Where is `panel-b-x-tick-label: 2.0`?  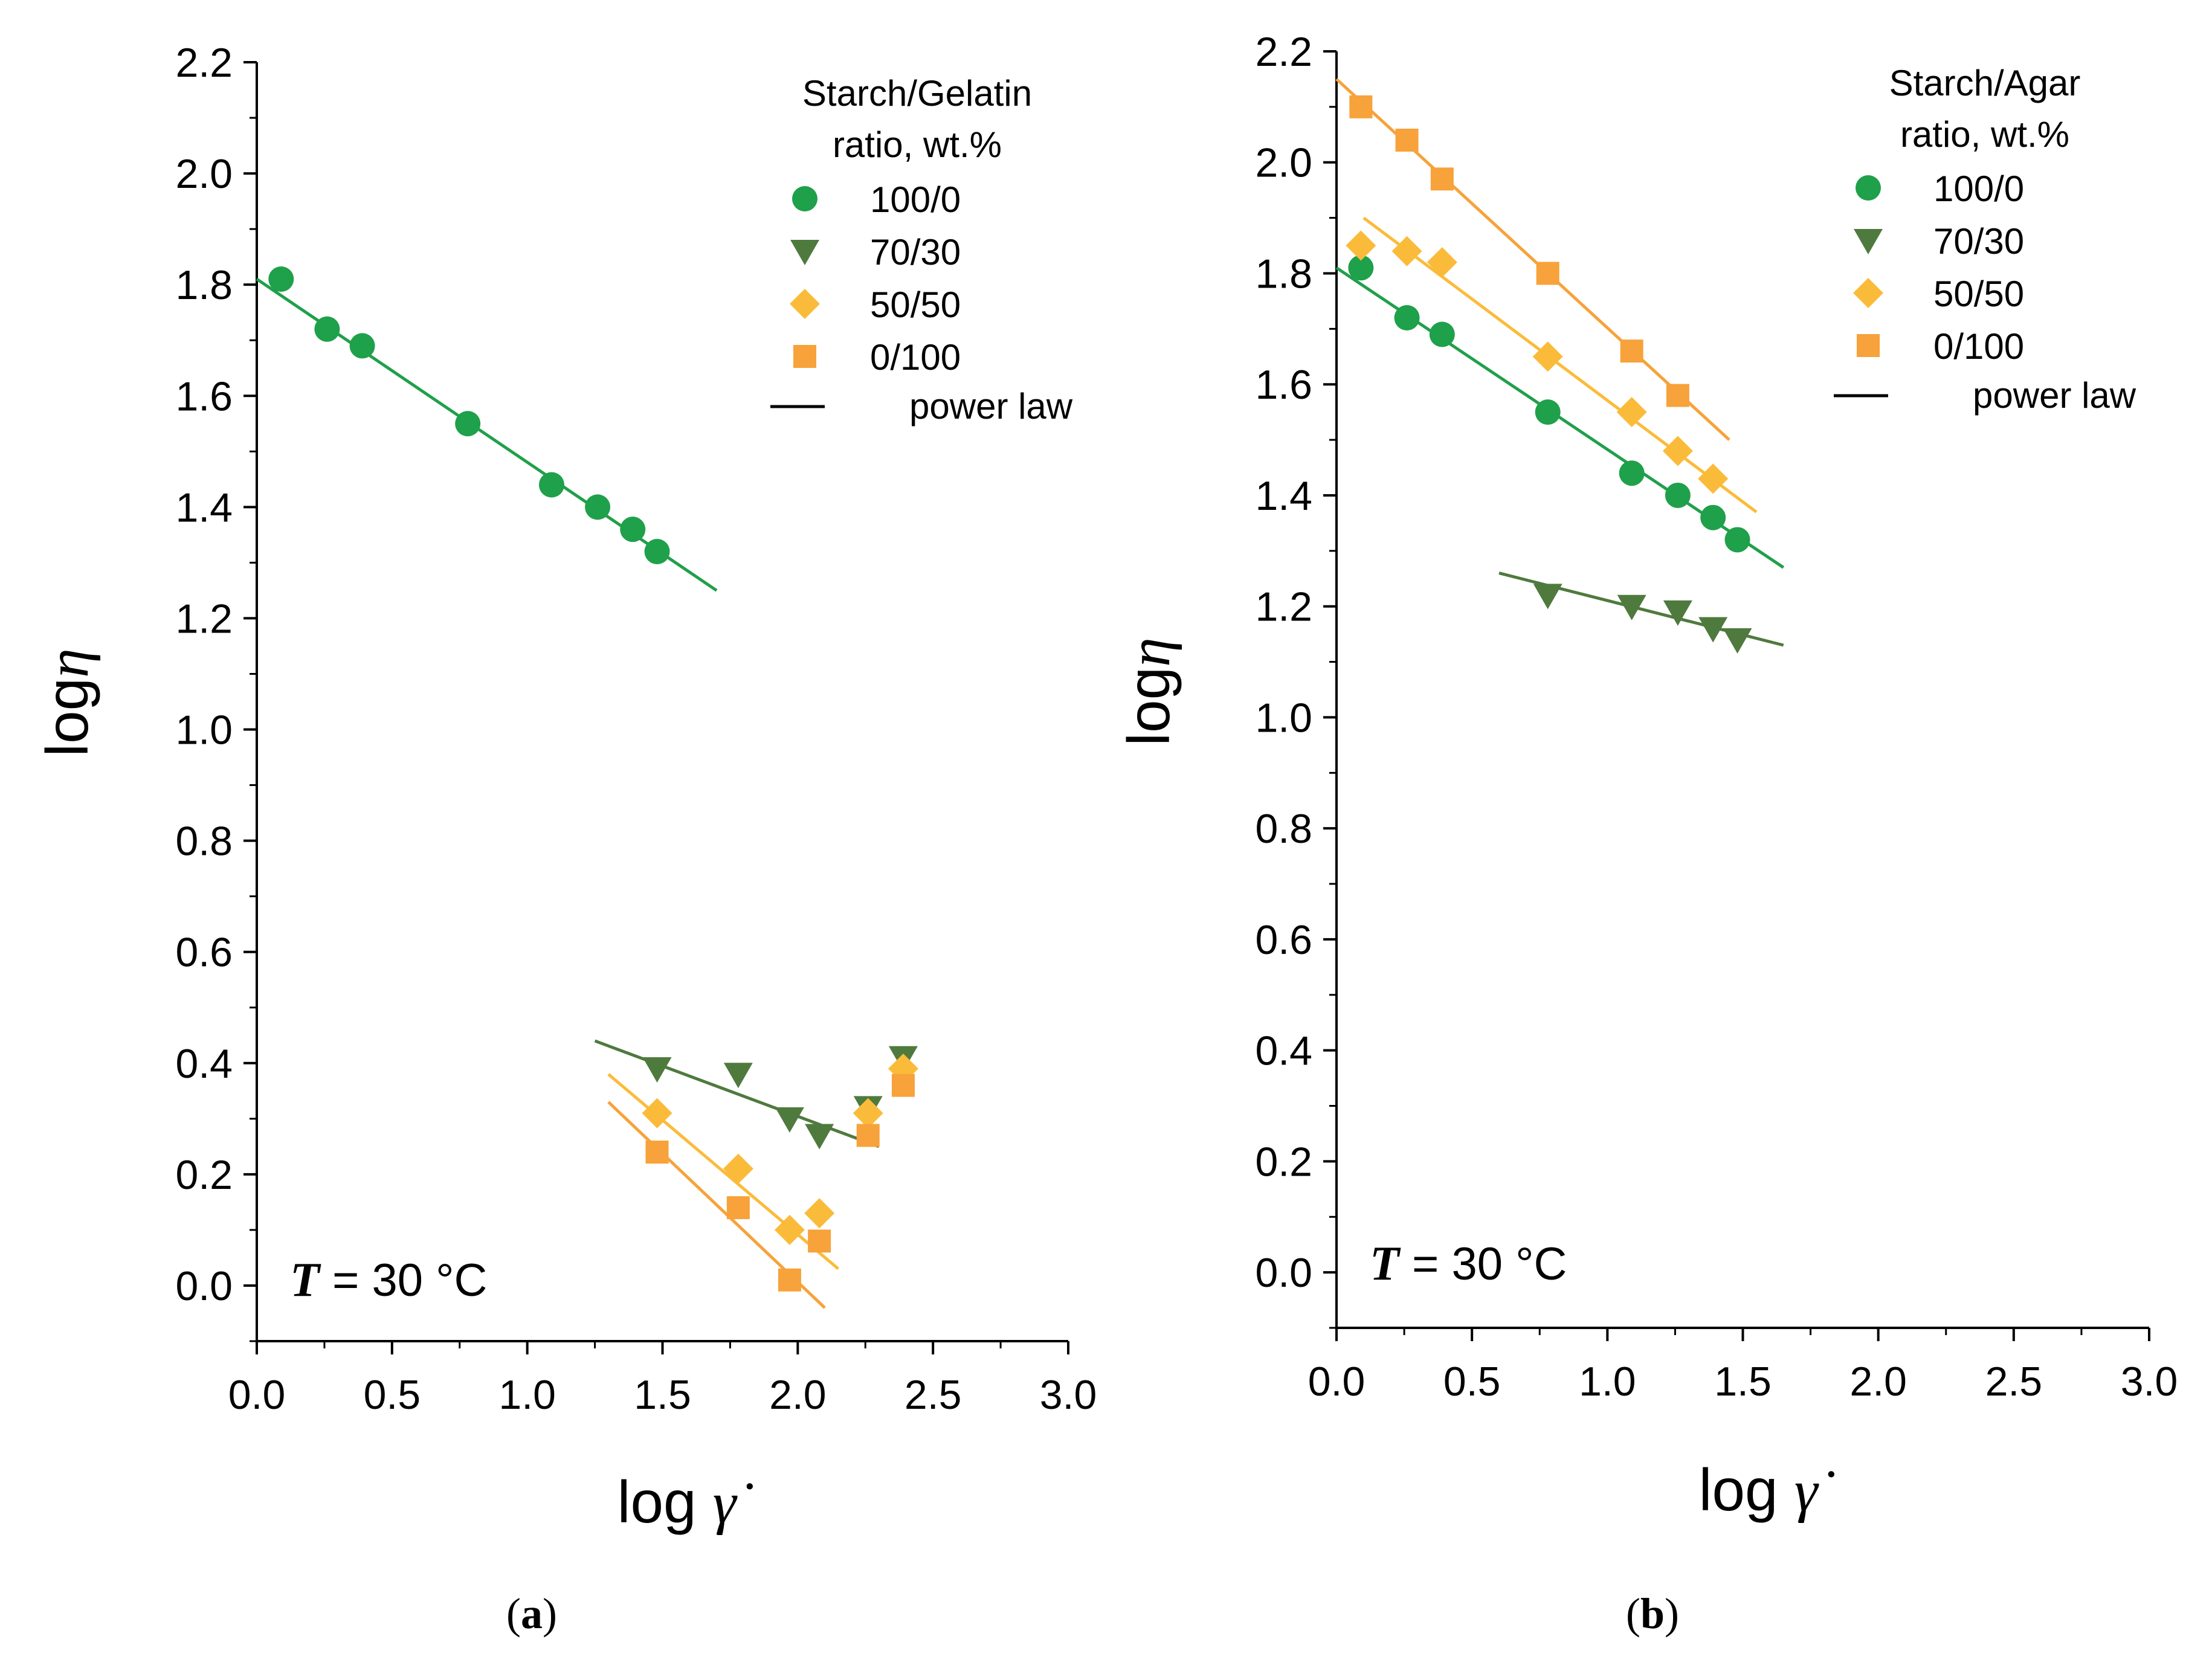
panel-b-x-tick-label: 2.0 is located at coordinates (1878, 1382).